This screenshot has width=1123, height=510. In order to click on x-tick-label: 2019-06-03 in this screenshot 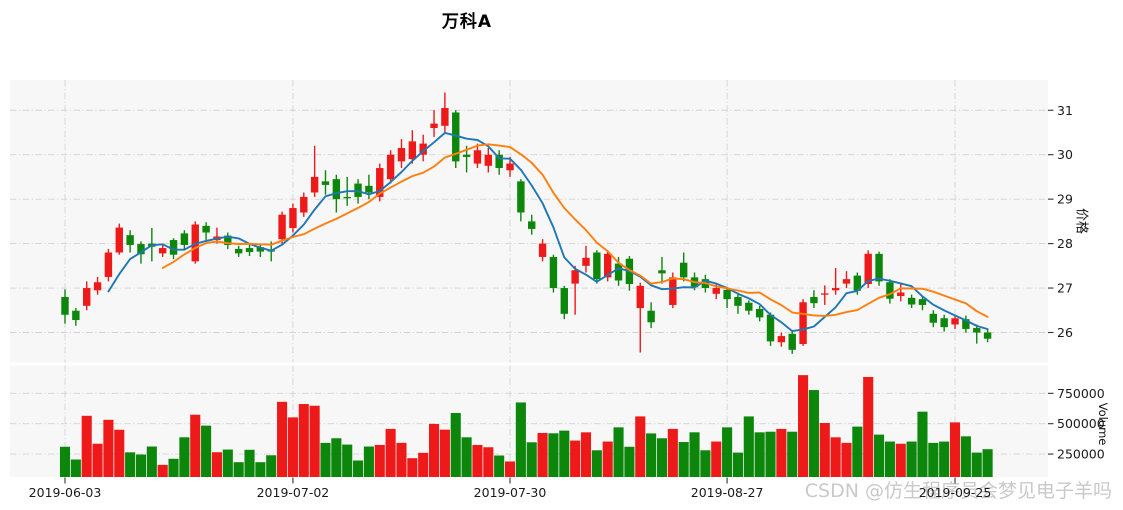, I will do `click(65, 492)`.